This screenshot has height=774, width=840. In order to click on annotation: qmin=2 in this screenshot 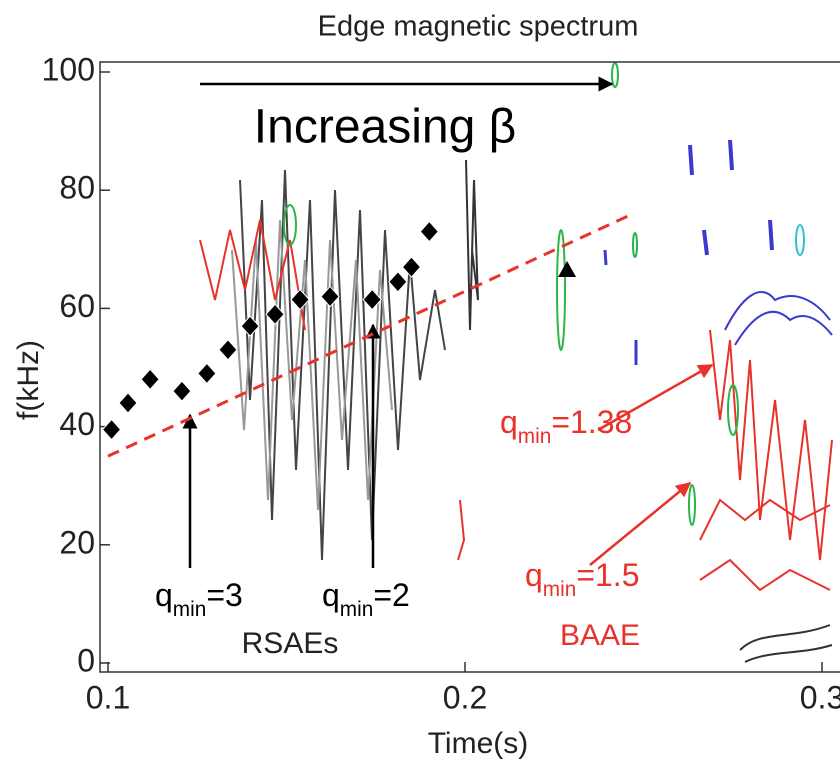, I will do `click(366, 598)`.